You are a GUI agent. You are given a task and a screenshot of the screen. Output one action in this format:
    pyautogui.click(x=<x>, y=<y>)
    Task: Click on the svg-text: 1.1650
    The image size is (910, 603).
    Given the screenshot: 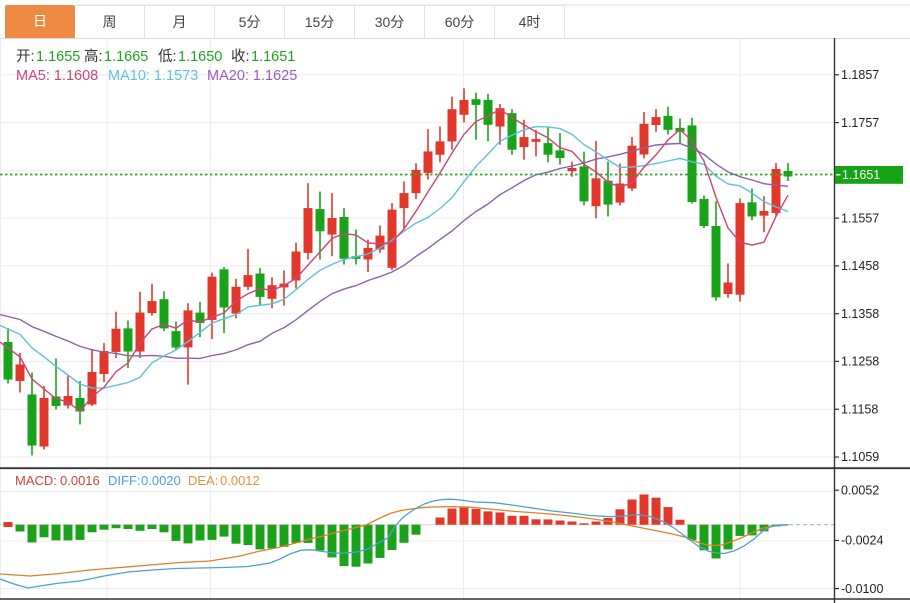 What is the action you would take?
    pyautogui.click(x=200, y=57)
    